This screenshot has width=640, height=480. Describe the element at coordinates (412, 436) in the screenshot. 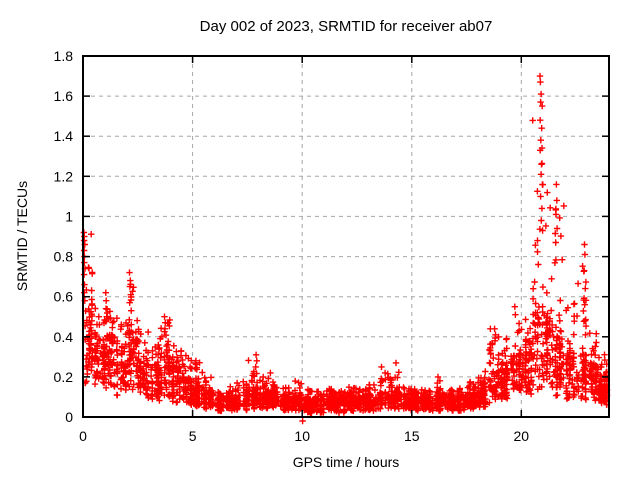

I see `x-tick-label: 15` at that location.